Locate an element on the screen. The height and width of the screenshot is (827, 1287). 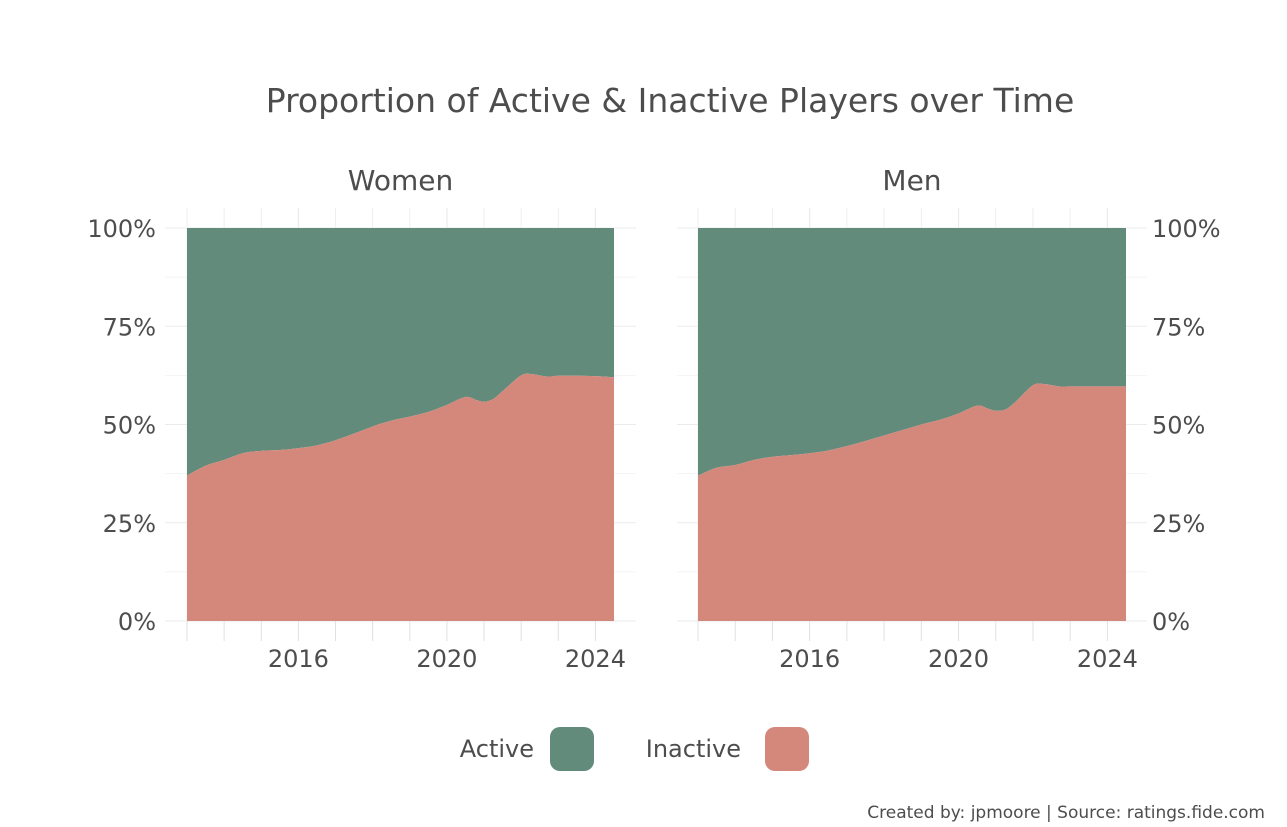
legend-swatch-active is located at coordinates (572, 749).